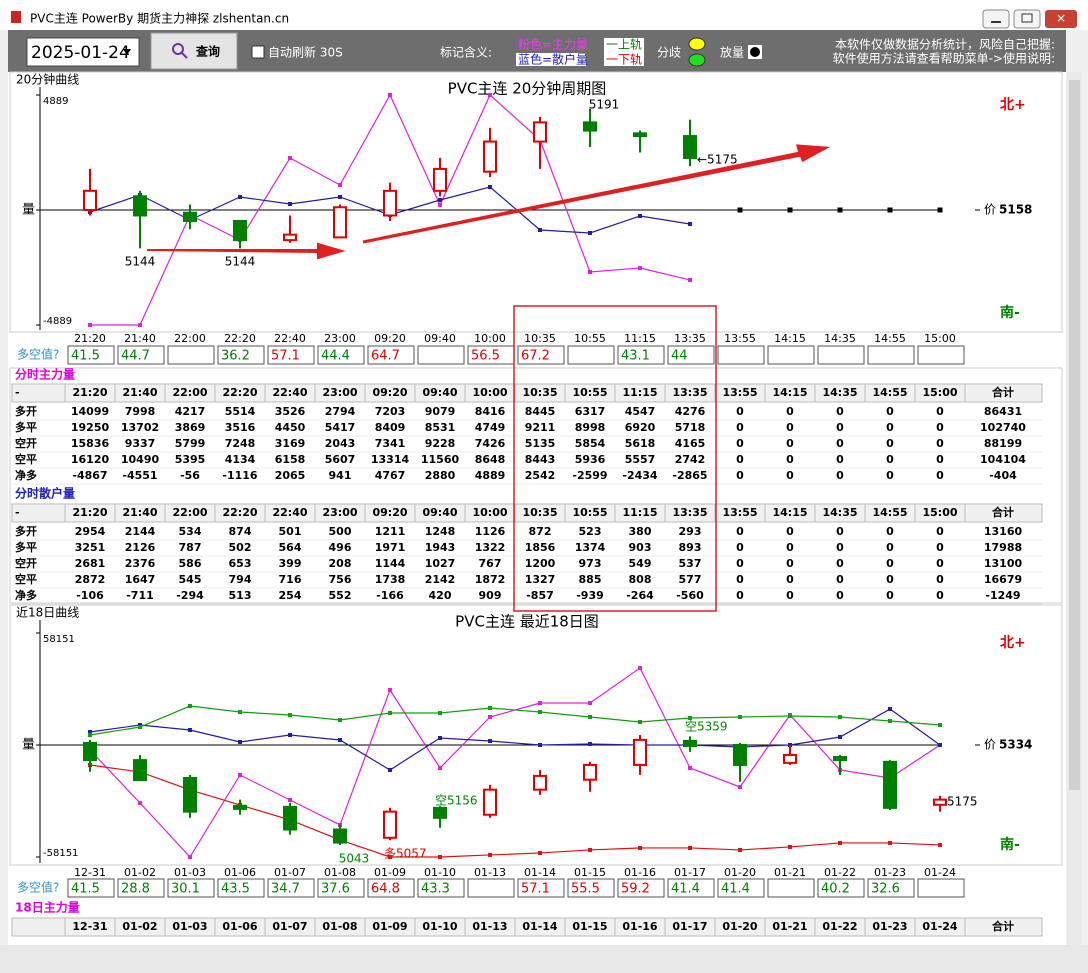 The height and width of the screenshot is (973, 1088). I want to click on long-short-value: 55.5, so click(585, 889).